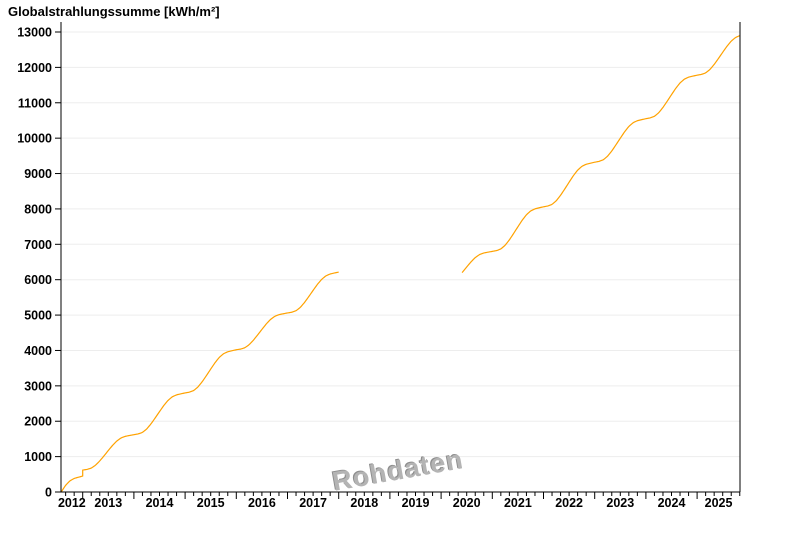 The width and height of the screenshot is (800, 550). Describe the element at coordinates (114, 11) in the screenshot. I see `chart-title: Globalstrahlungssumme [kWh/m²]` at that location.